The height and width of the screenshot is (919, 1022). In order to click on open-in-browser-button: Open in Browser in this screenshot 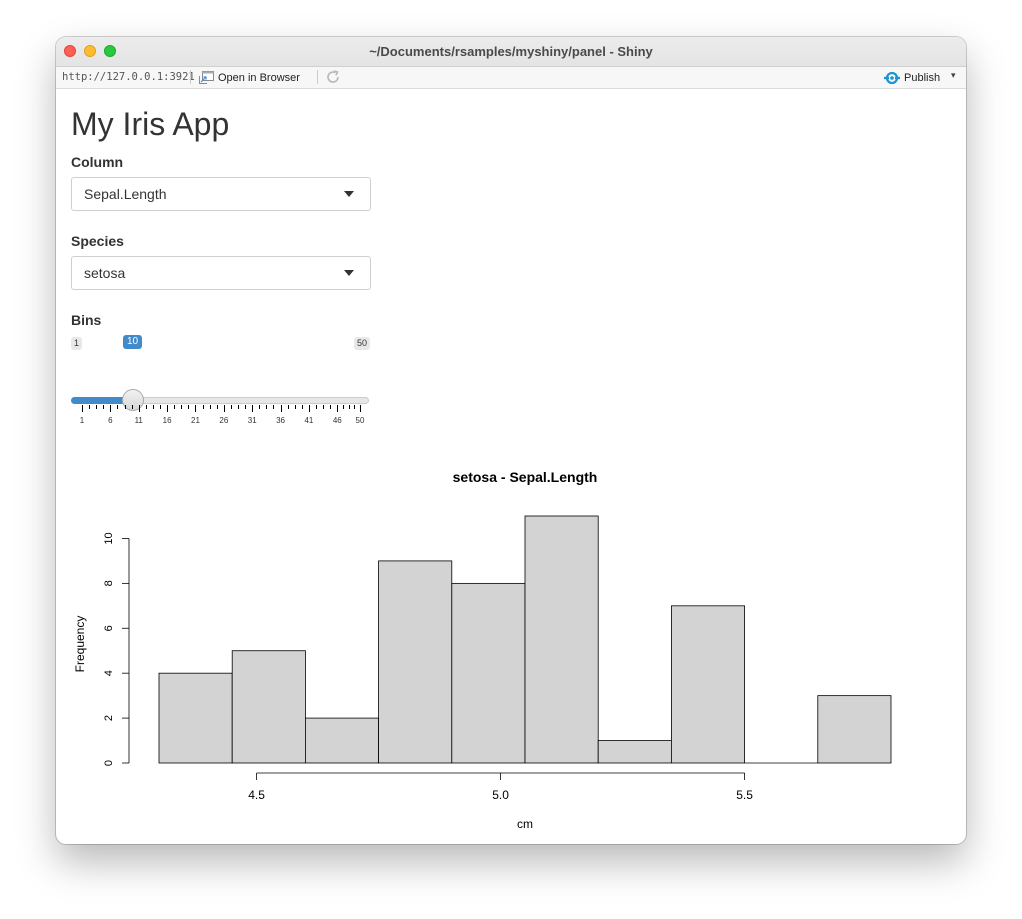, I will do `click(249, 77)`.